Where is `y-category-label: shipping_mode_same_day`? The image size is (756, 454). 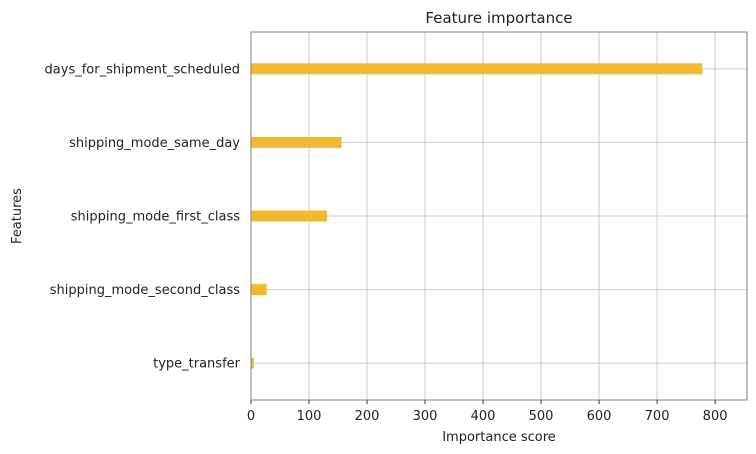
y-category-label: shipping_mode_same_day is located at coordinates (154, 143).